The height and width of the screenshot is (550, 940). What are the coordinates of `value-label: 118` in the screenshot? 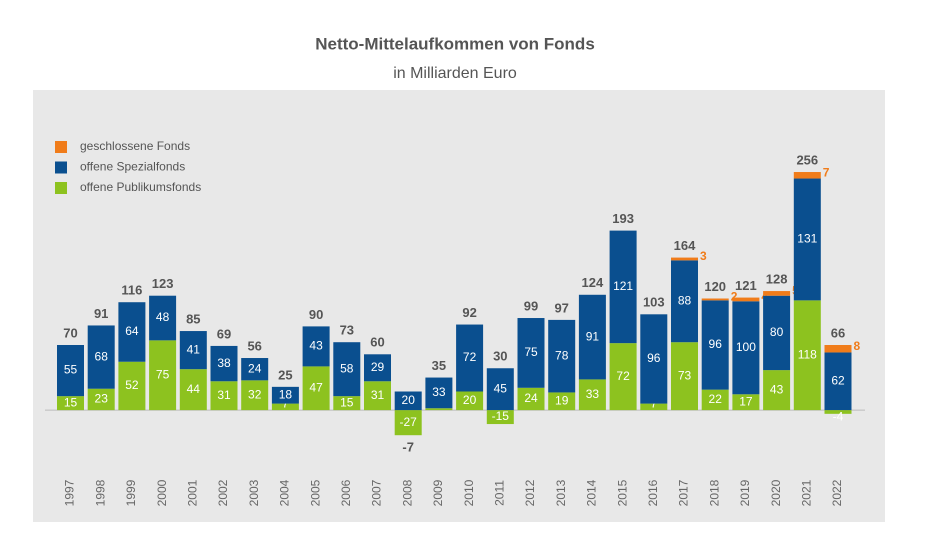 It's located at (807, 354).